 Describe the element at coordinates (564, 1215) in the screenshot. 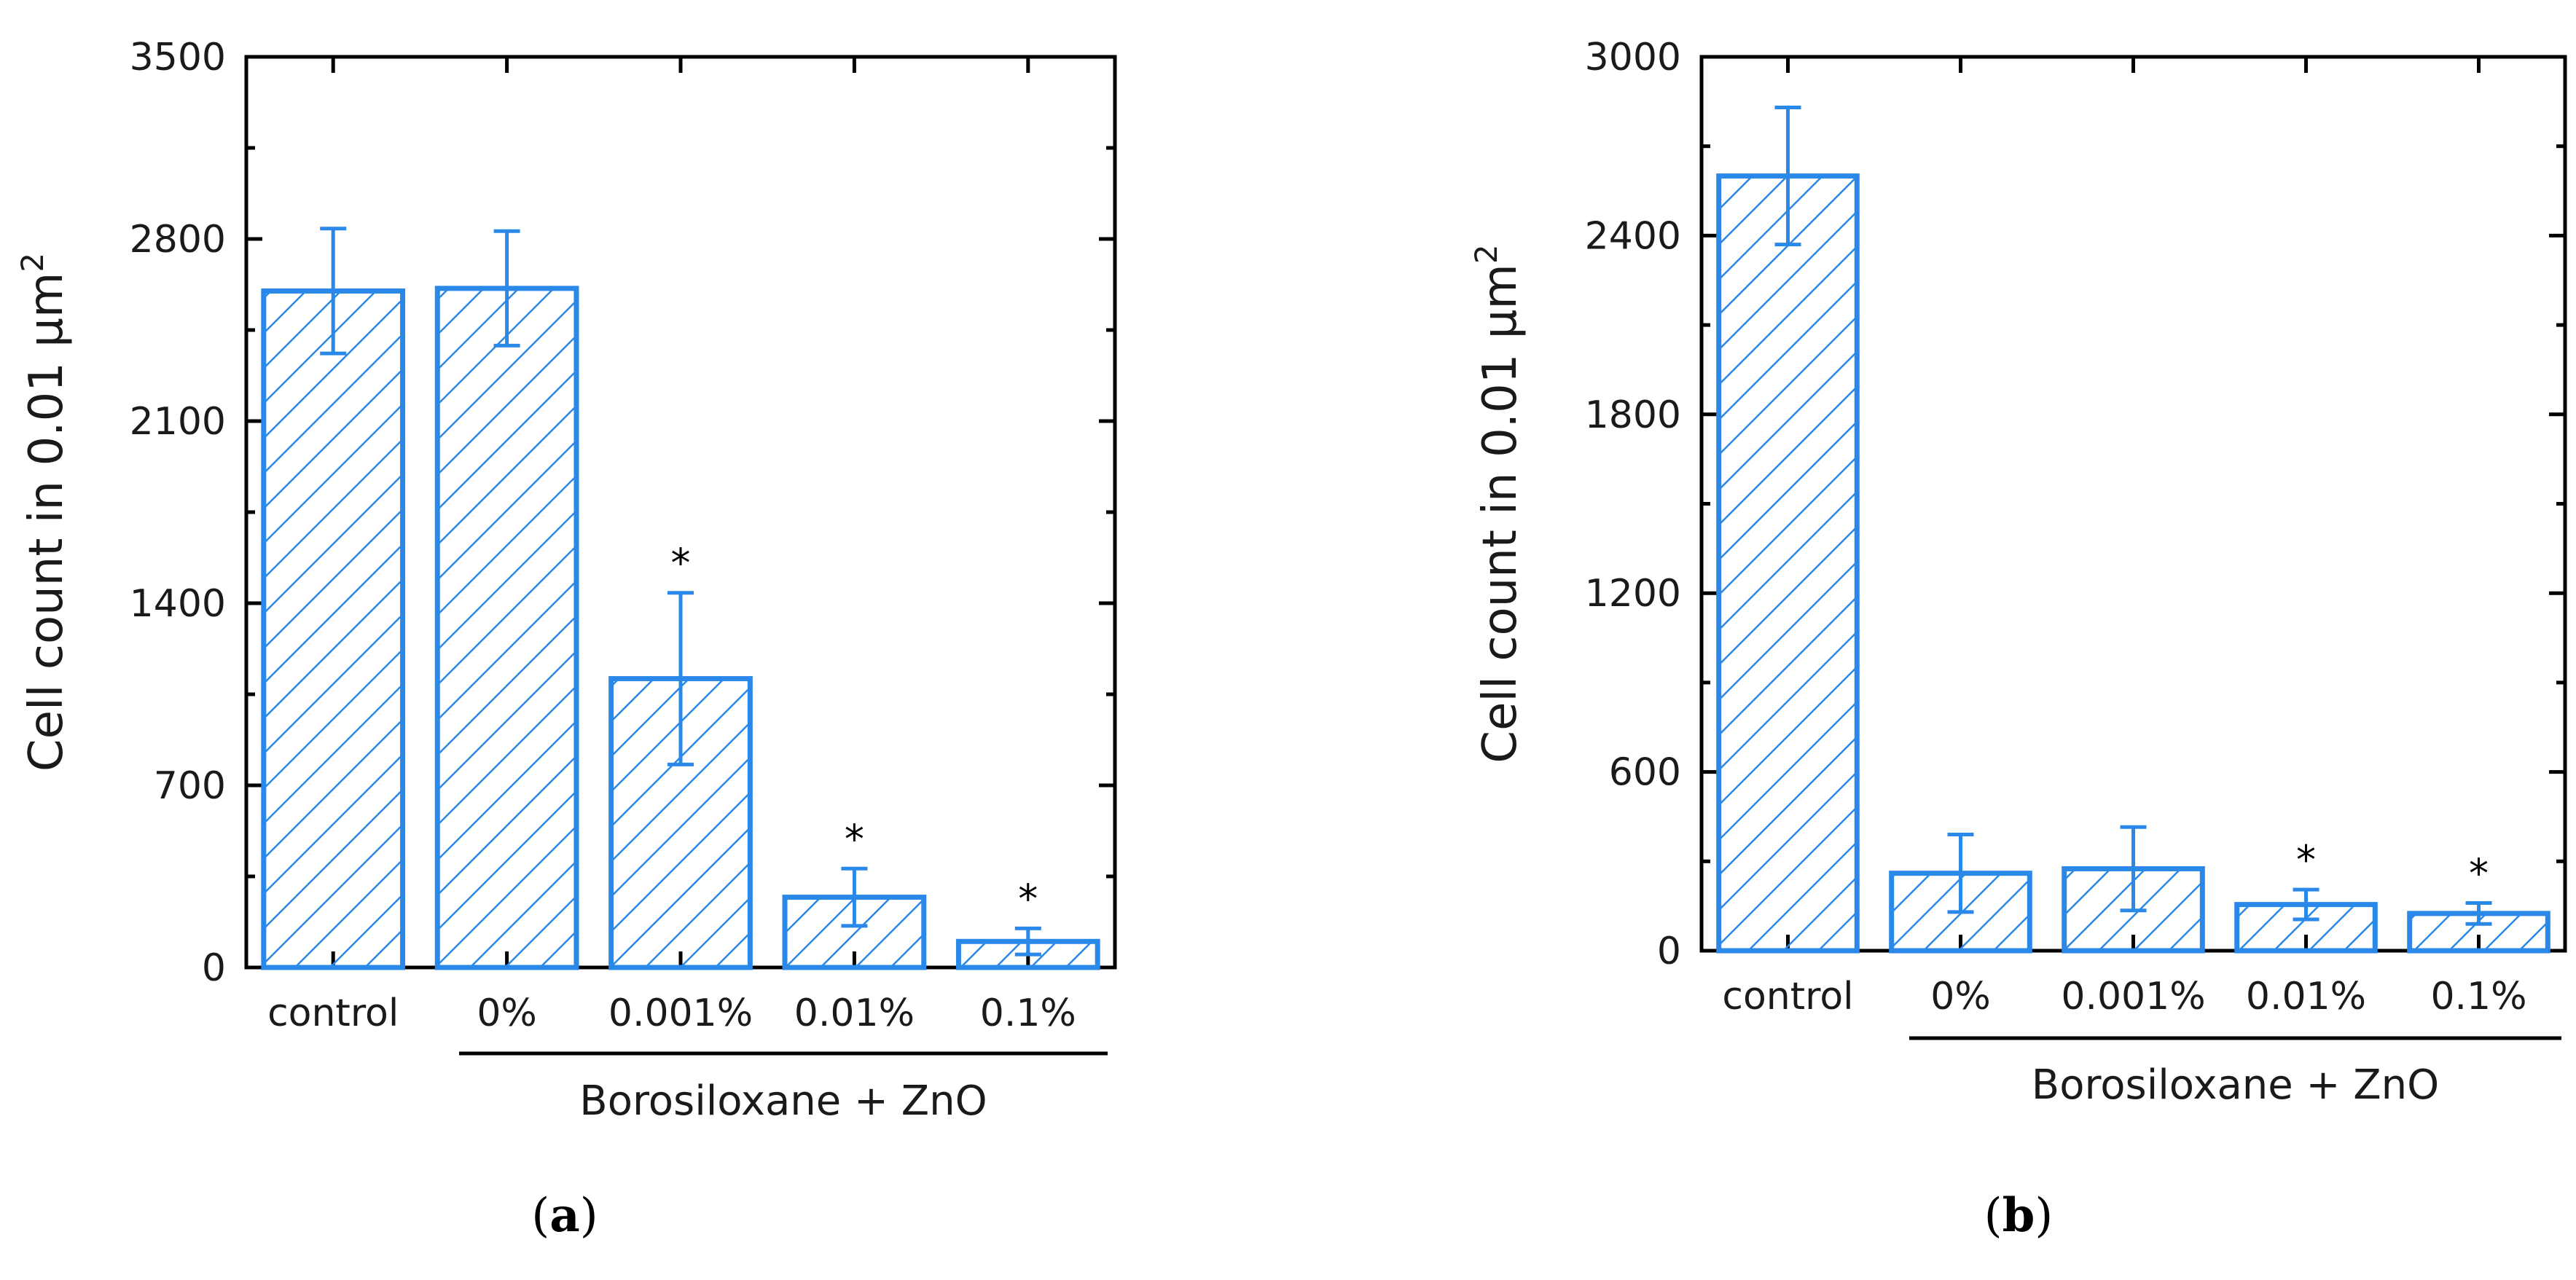

I see `panel-label: (a)` at that location.